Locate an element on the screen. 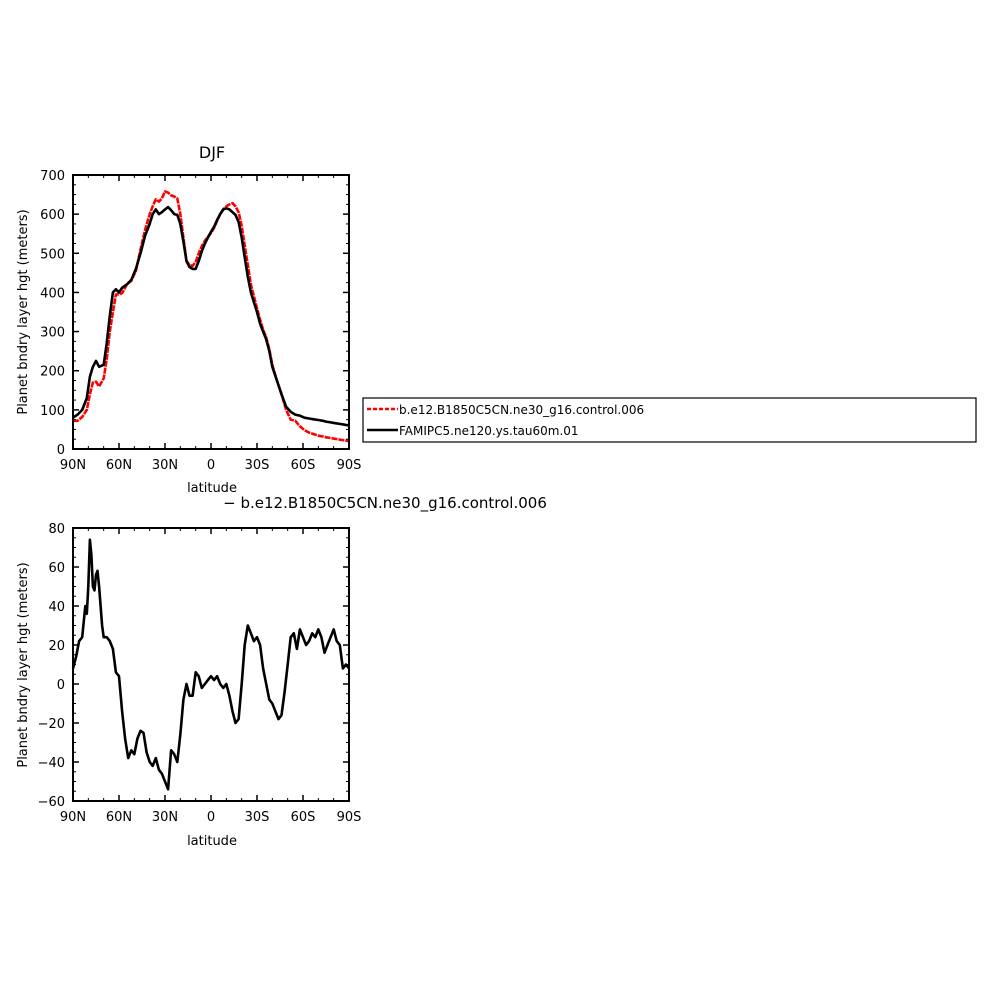 The height and width of the screenshot is (991, 992). y-tick-label: 300 is located at coordinates (52, 333).